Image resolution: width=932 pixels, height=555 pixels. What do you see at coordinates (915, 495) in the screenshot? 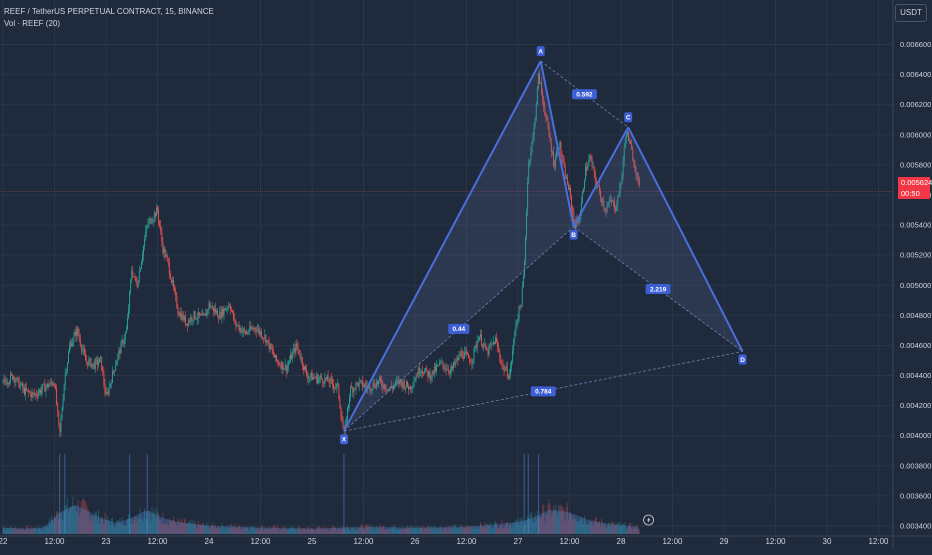
I see `price-tick-label: 0.003600` at bounding box center [915, 495].